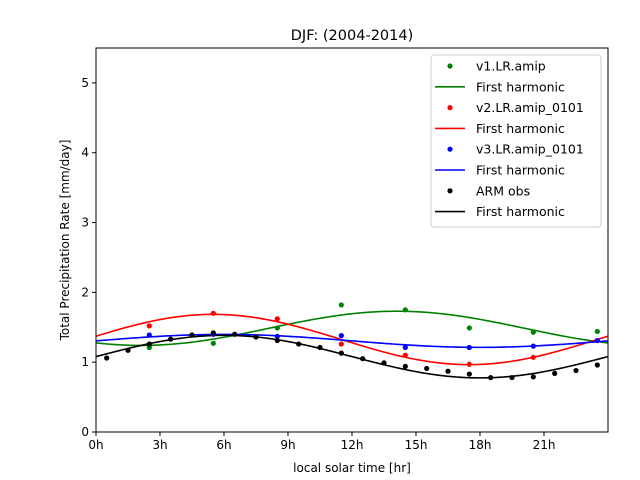 The height and width of the screenshot is (480, 640). I want to click on x-tick-label: 6h, so click(223, 445).